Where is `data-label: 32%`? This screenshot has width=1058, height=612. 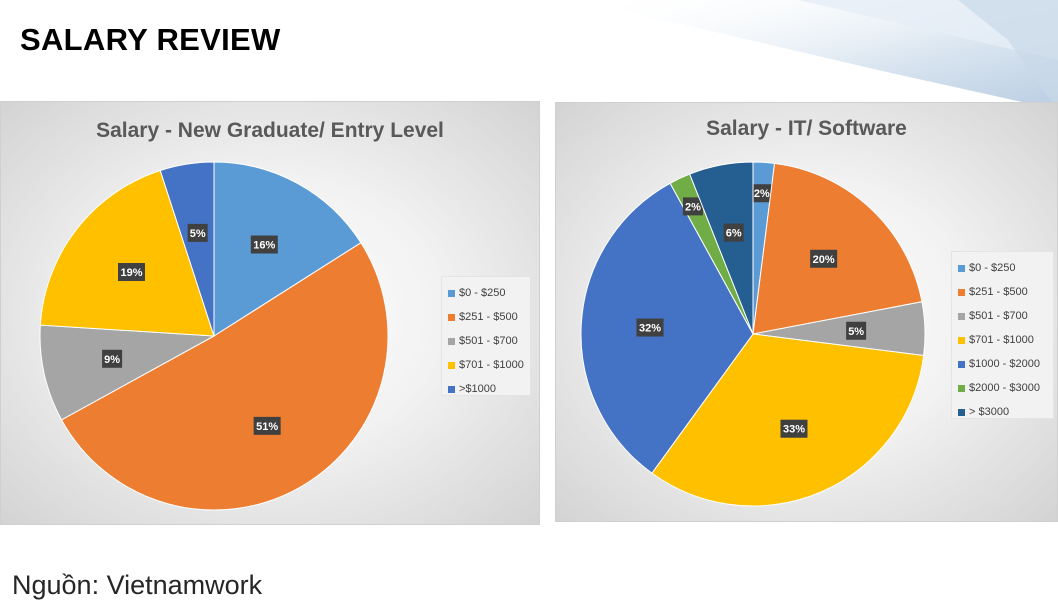
data-label: 32% is located at coordinates (650, 329).